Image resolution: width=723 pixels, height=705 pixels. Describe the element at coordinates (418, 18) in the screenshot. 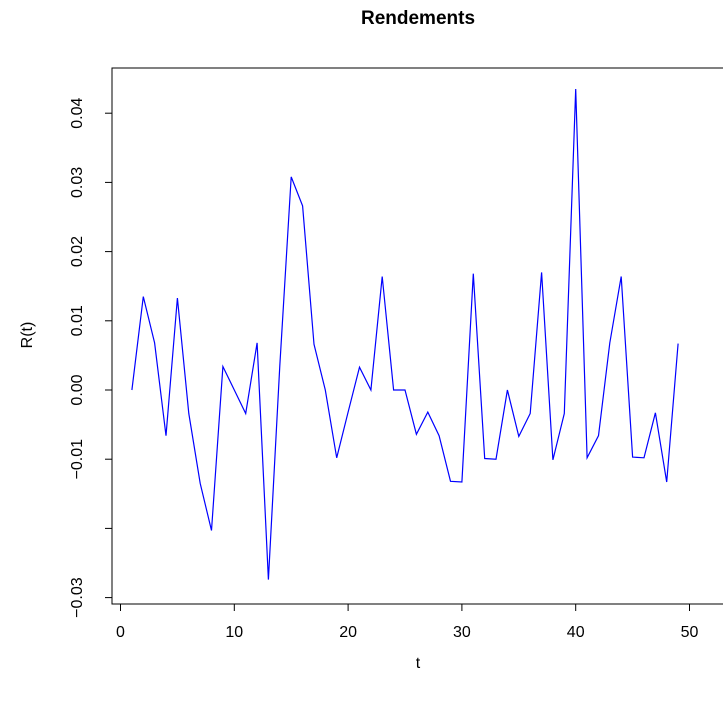

I see `chart-title: Rendements` at that location.